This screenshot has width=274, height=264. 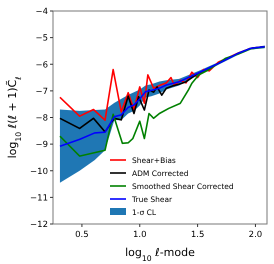 I want to click on y-tick-label: −11, so click(x=39, y=198).